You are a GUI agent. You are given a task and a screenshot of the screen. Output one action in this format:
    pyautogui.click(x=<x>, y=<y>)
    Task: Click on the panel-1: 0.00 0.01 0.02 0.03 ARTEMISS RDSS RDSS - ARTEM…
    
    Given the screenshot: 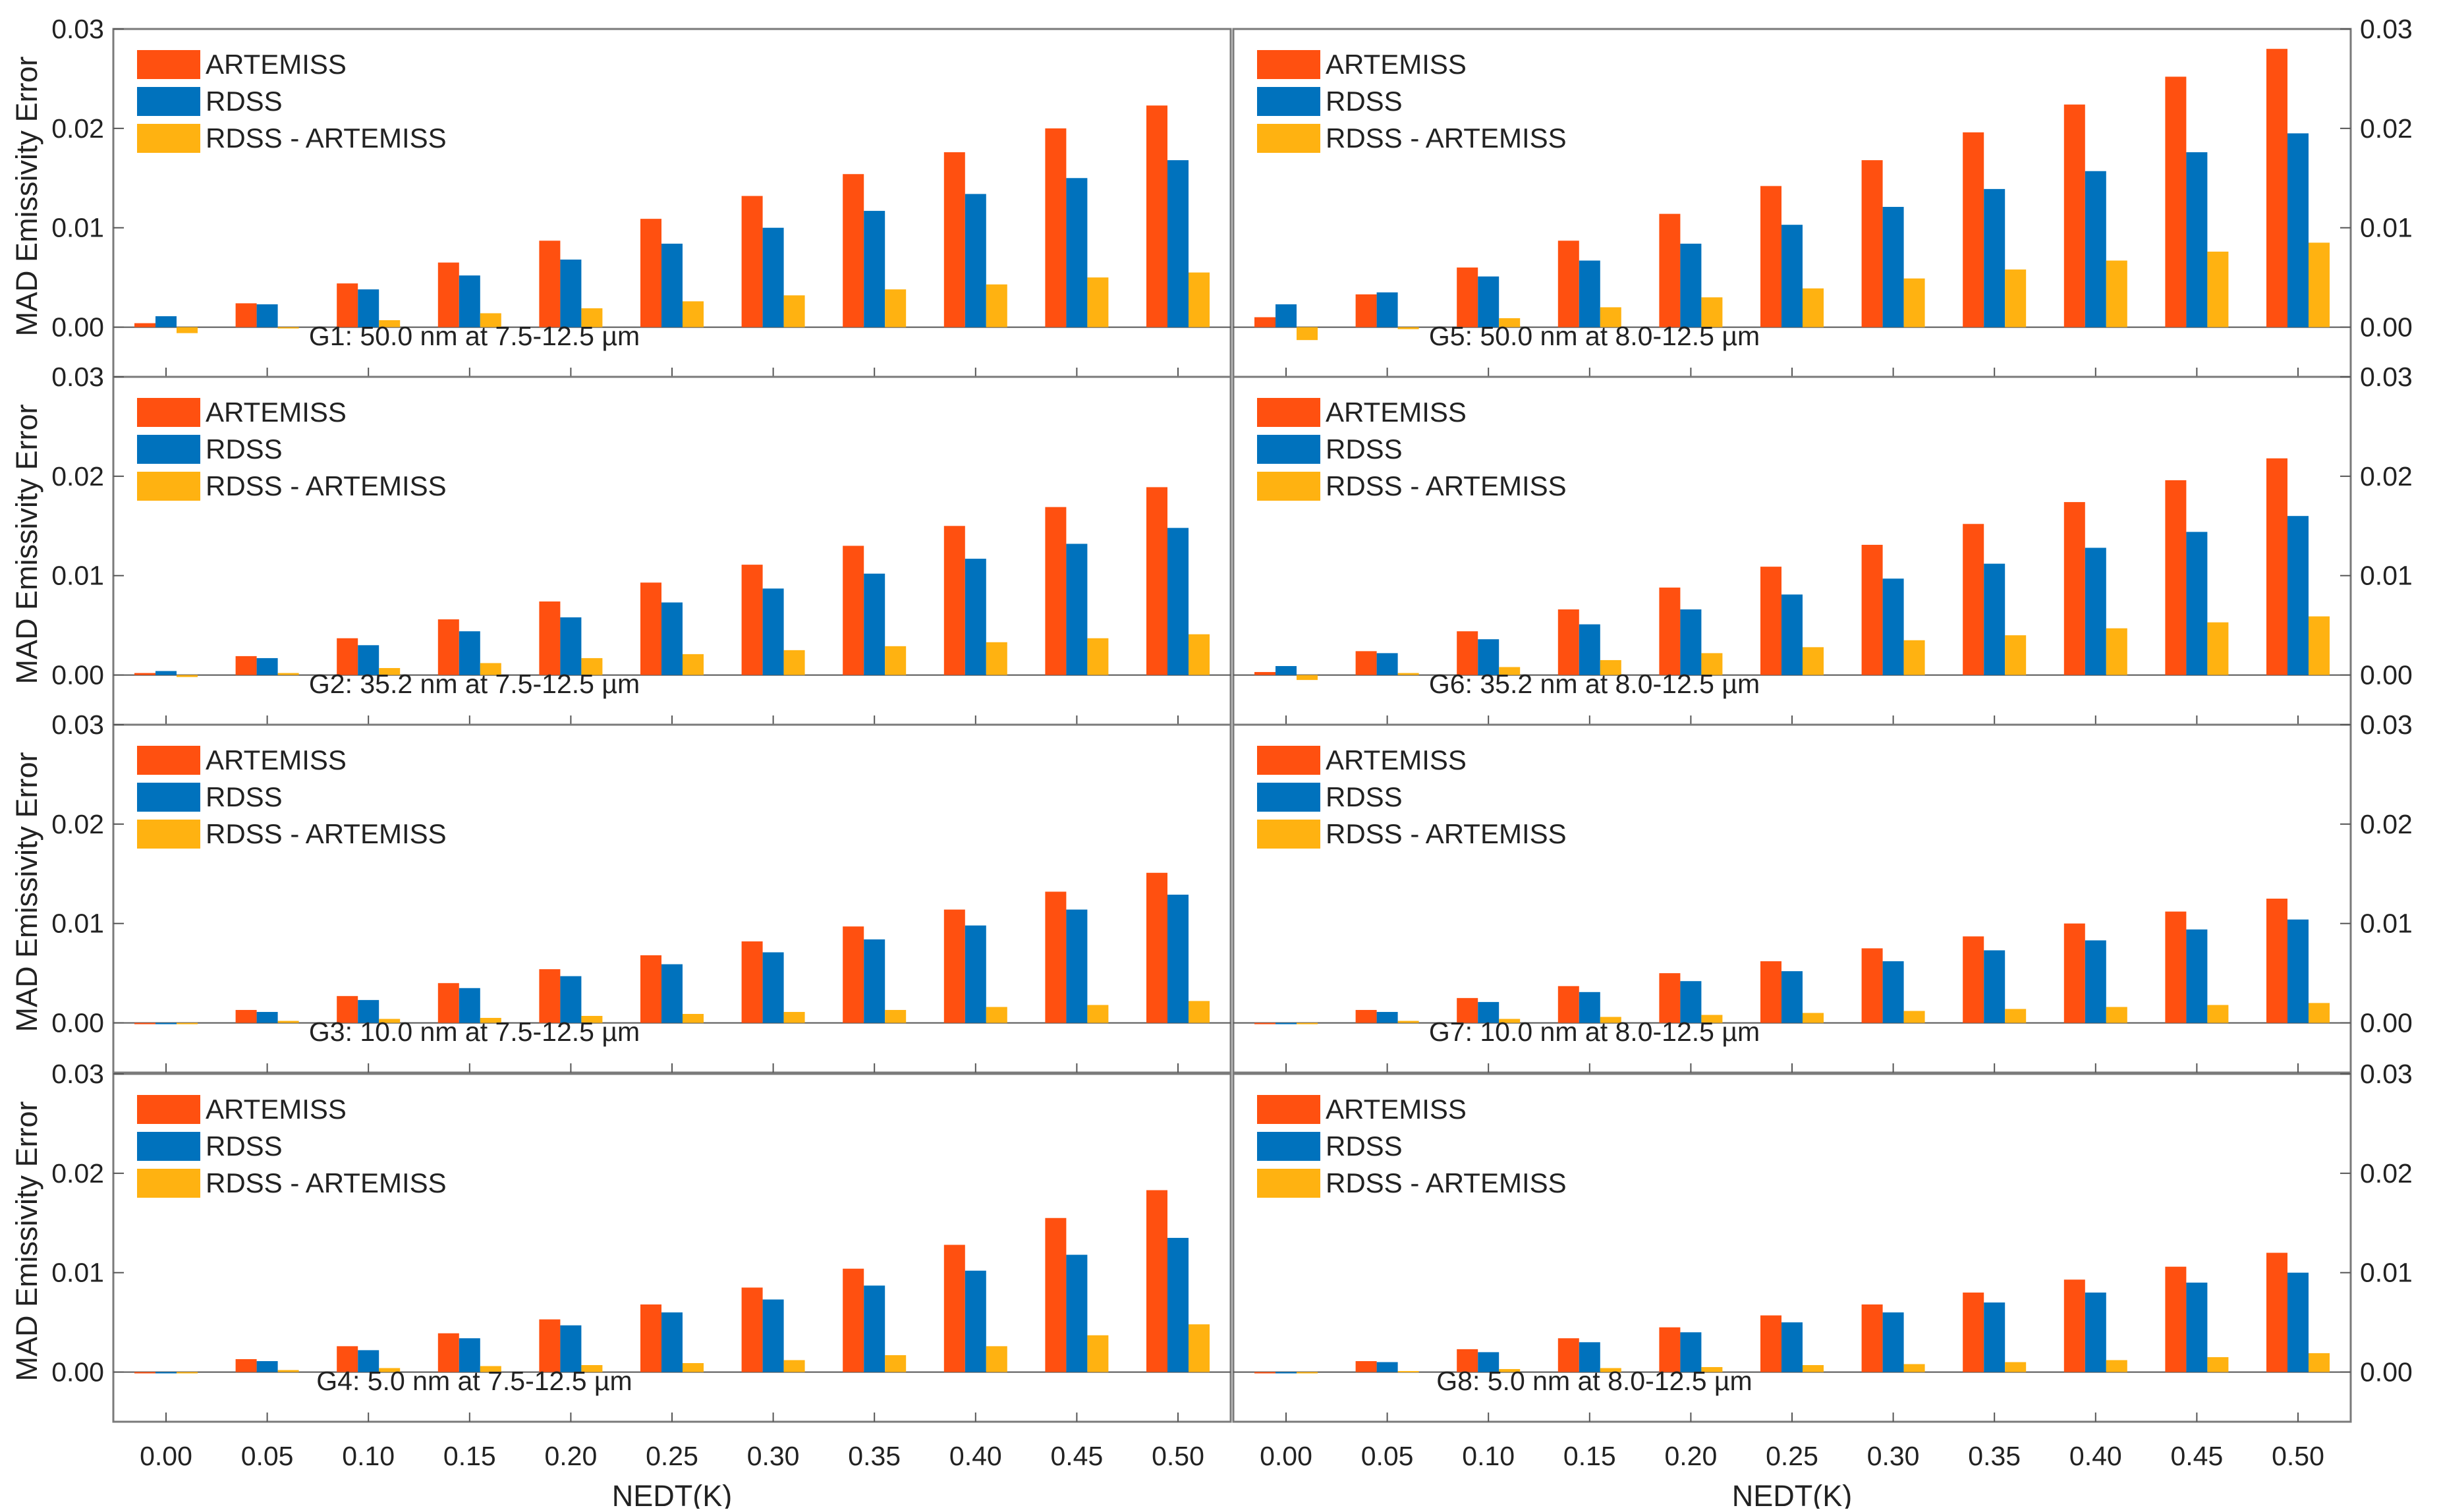 What is the action you would take?
    pyautogui.click(x=621, y=196)
    